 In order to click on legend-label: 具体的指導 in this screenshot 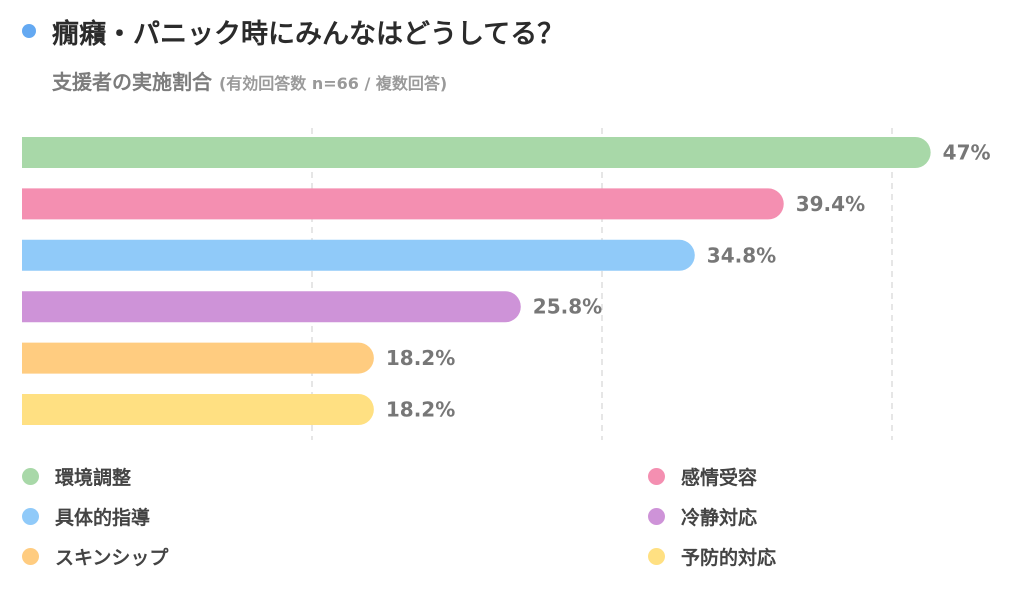, I will do `click(103, 518)`.